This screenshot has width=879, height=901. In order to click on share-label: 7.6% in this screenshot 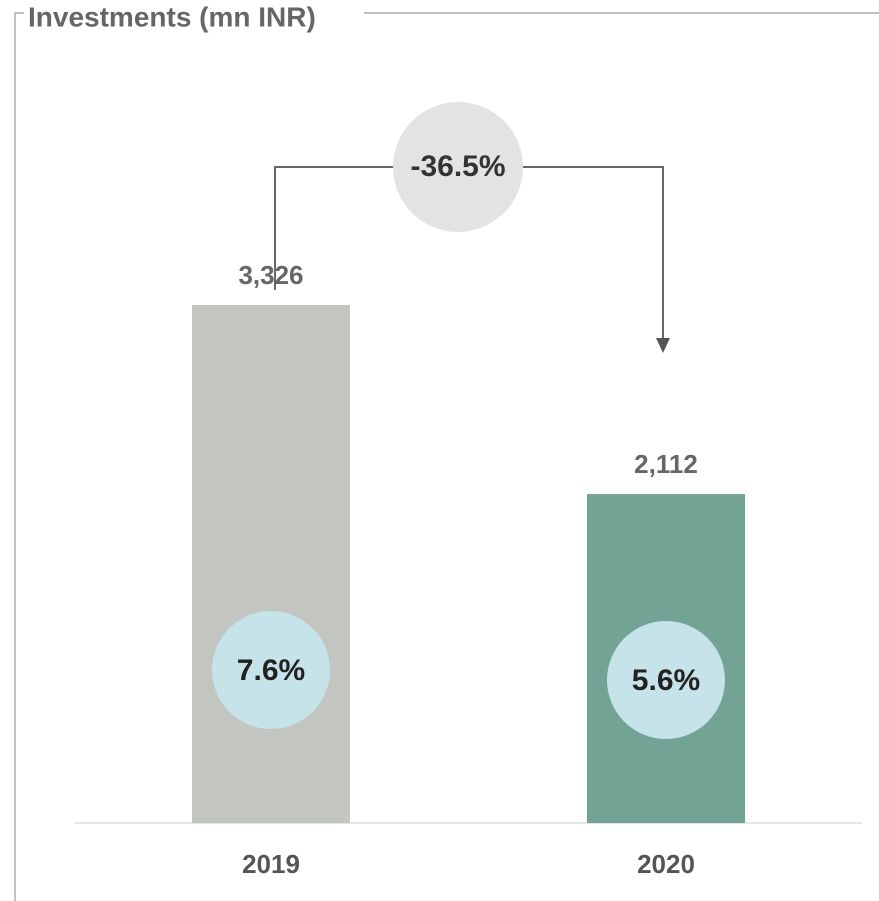, I will do `click(271, 670)`.